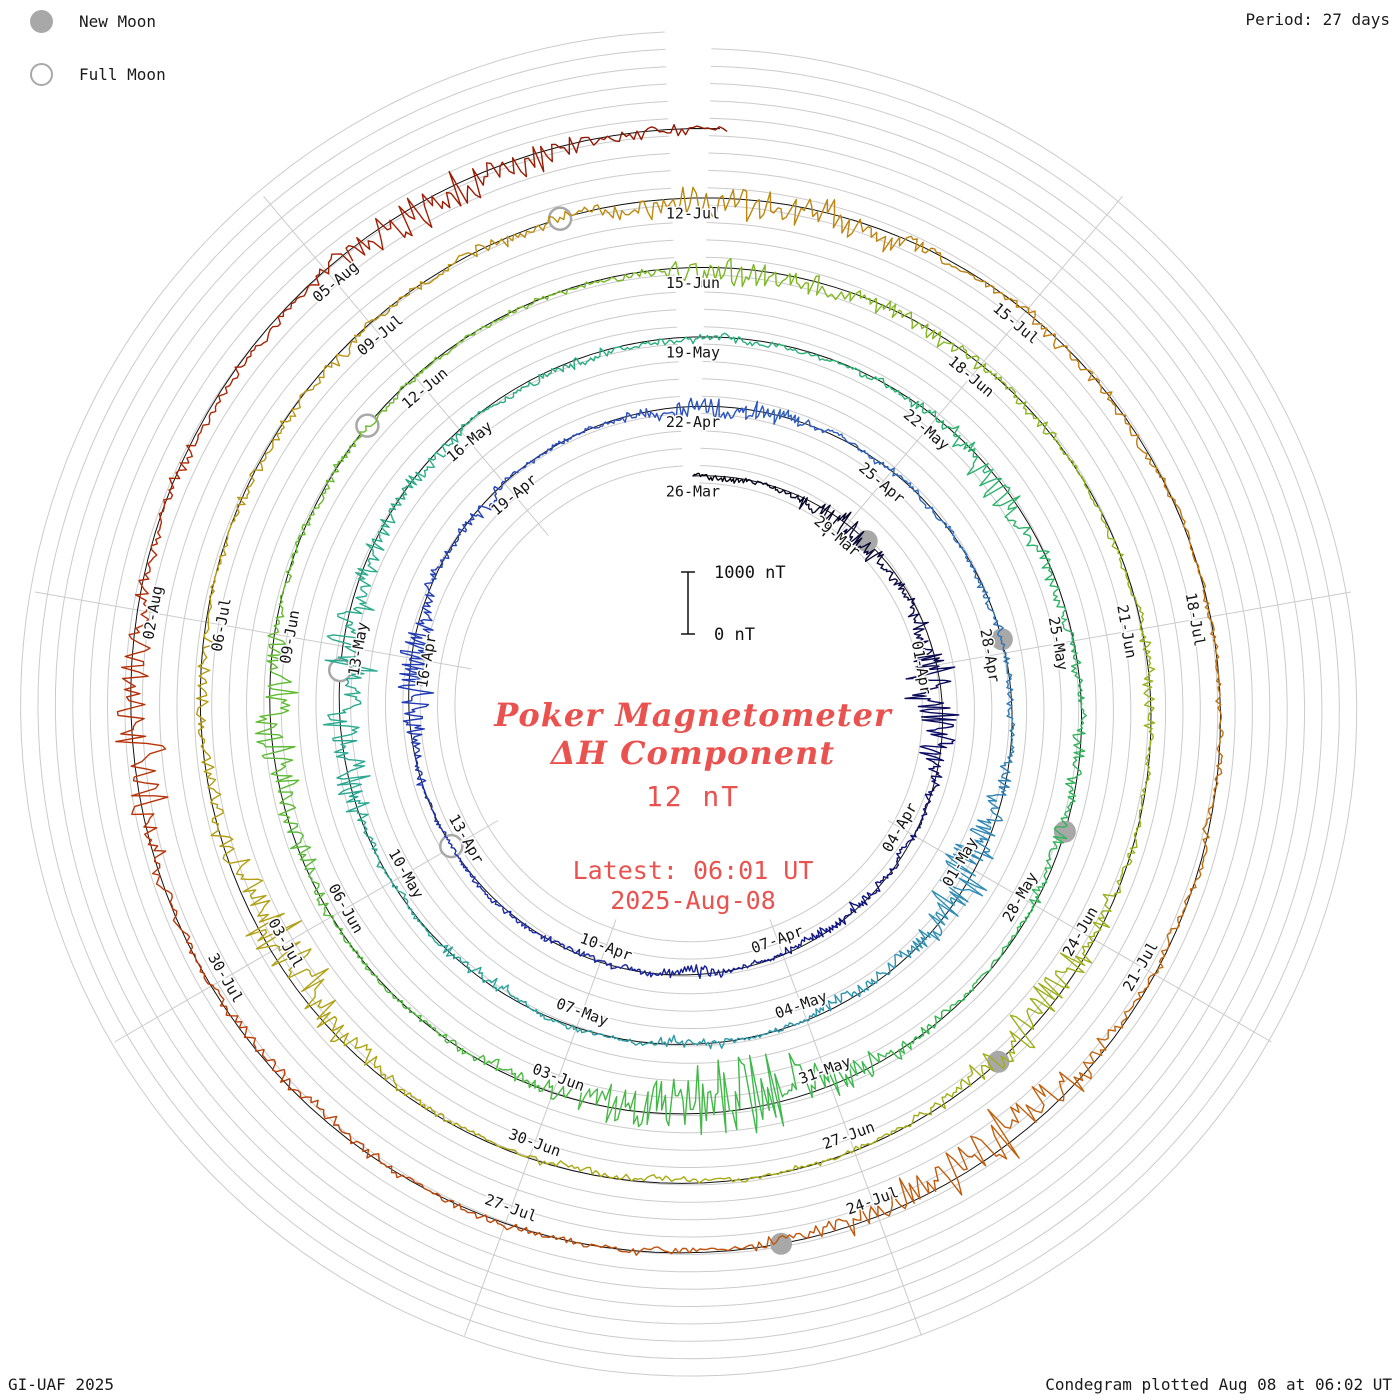  Describe the element at coordinates (152, 612) in the screenshot. I see `date-label: 02-Aug` at that location.